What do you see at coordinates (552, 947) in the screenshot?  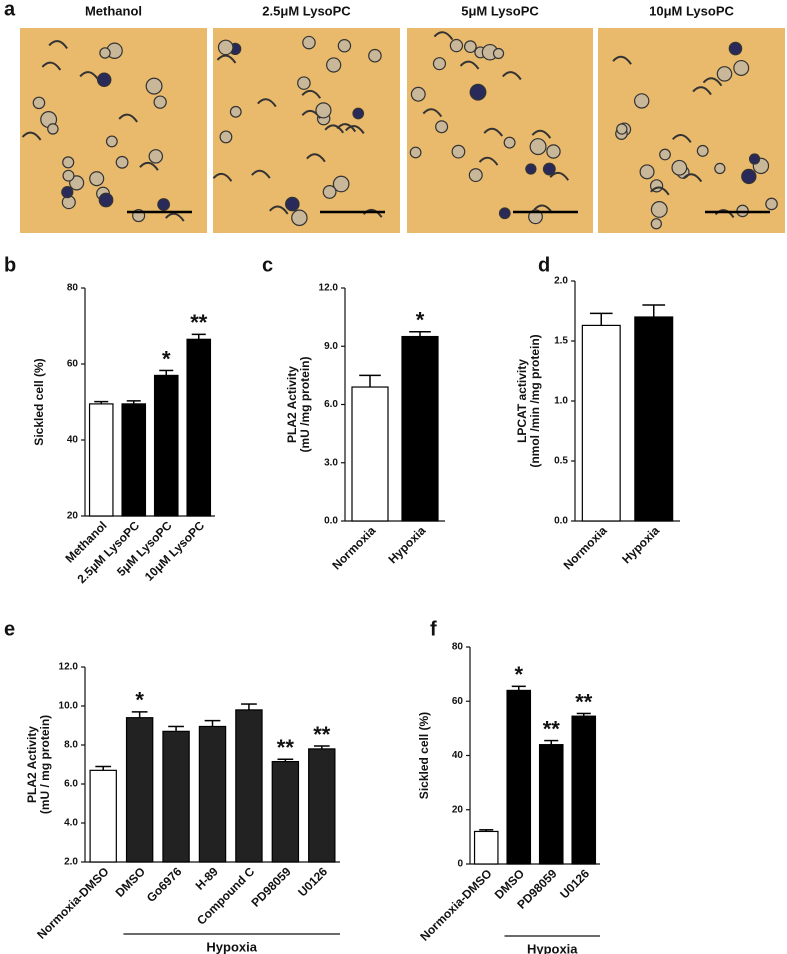 I see `group-label: Hypoxia` at bounding box center [552, 947].